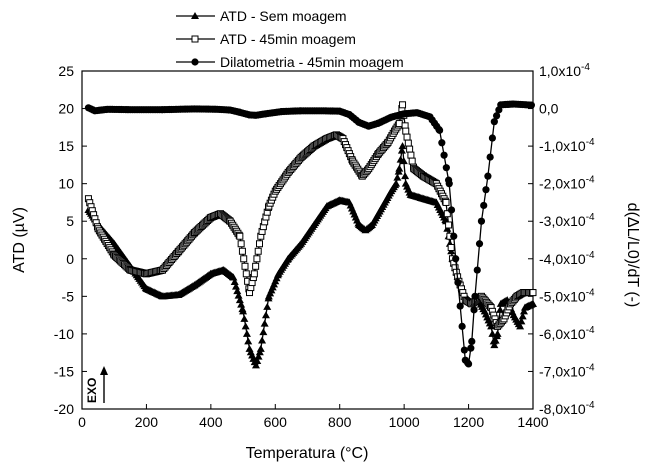 This screenshot has height=468, width=646. I want to click on y-tick-label: -5, so click(68, 296).